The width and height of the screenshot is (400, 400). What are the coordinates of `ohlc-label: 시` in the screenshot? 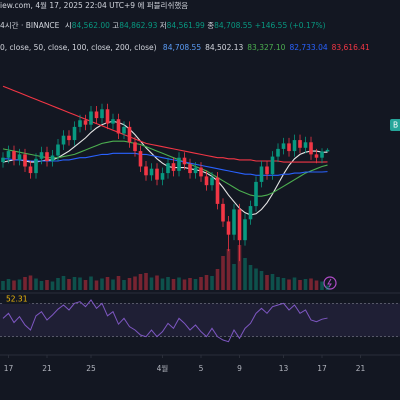 It's located at (68, 25).